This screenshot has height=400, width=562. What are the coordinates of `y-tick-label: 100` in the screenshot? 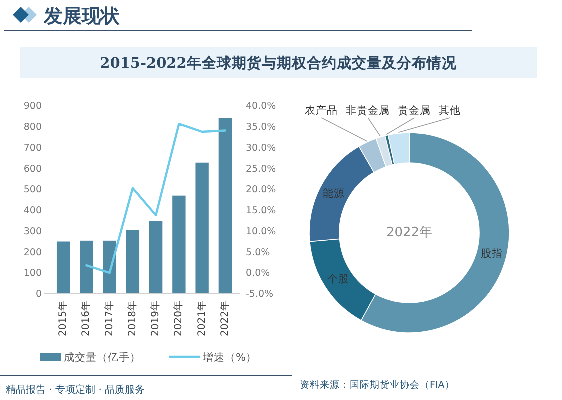 It's located at (33, 274).